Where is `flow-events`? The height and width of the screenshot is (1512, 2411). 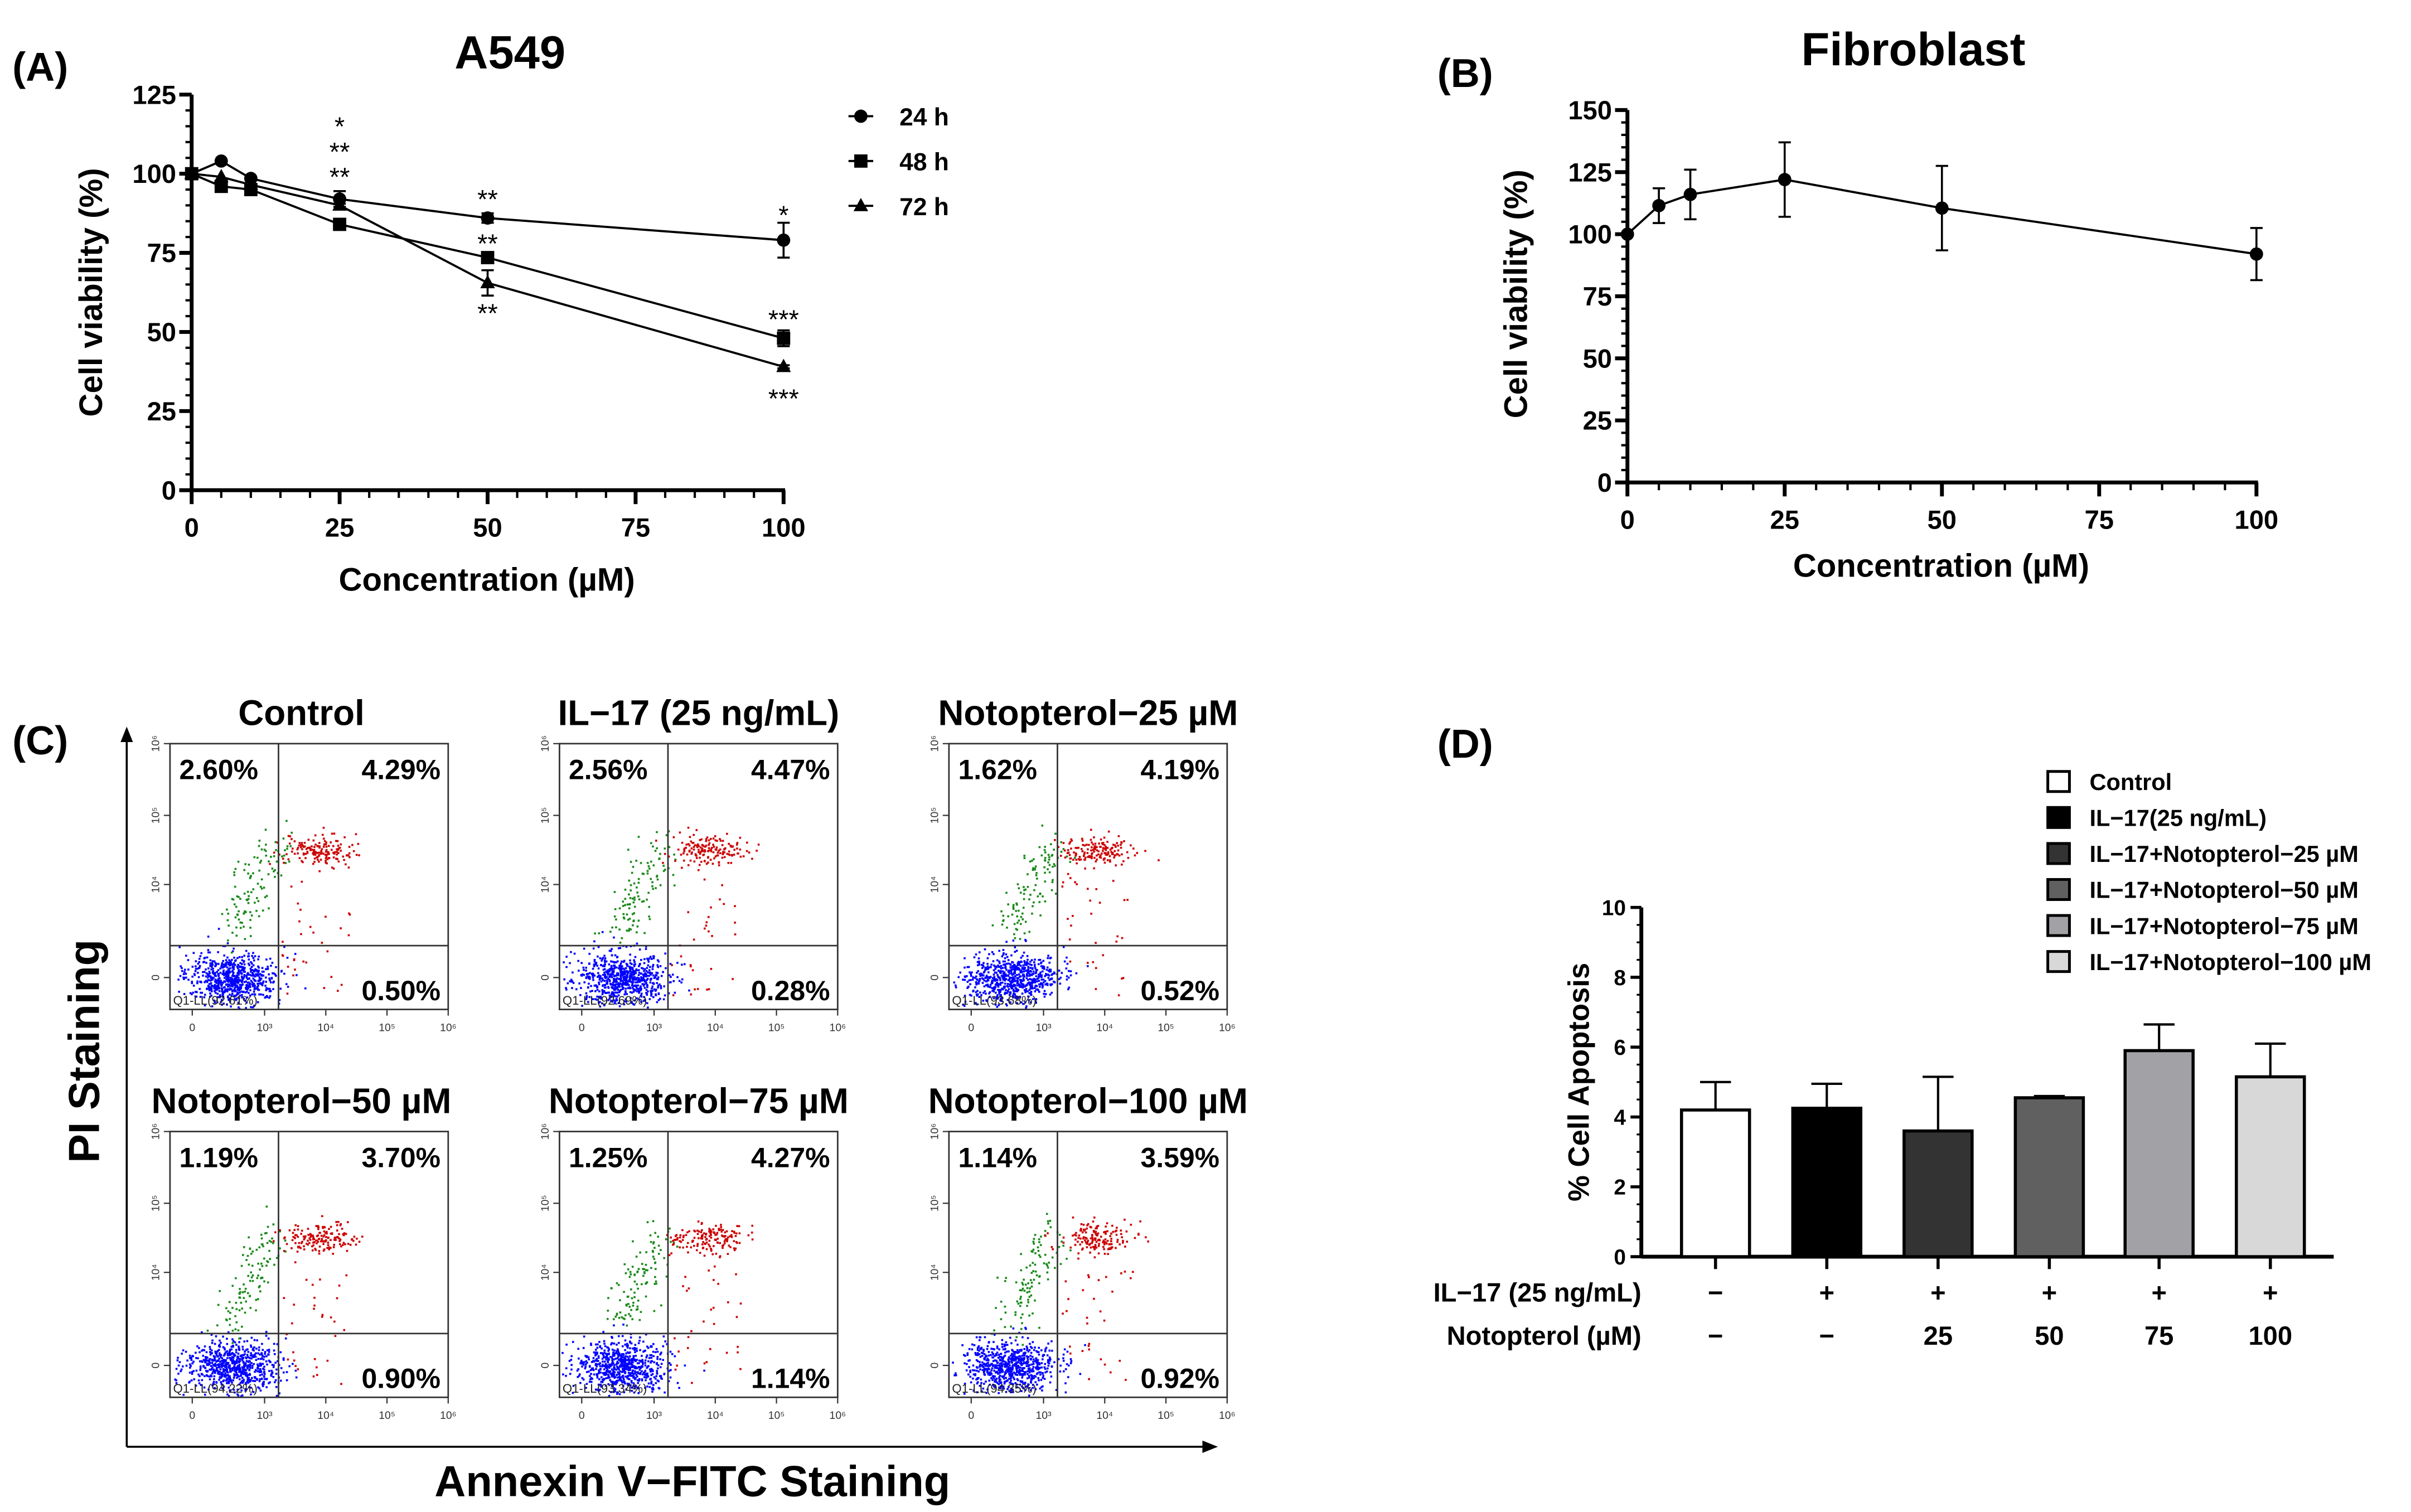 flow-events is located at coordinates (661, 917).